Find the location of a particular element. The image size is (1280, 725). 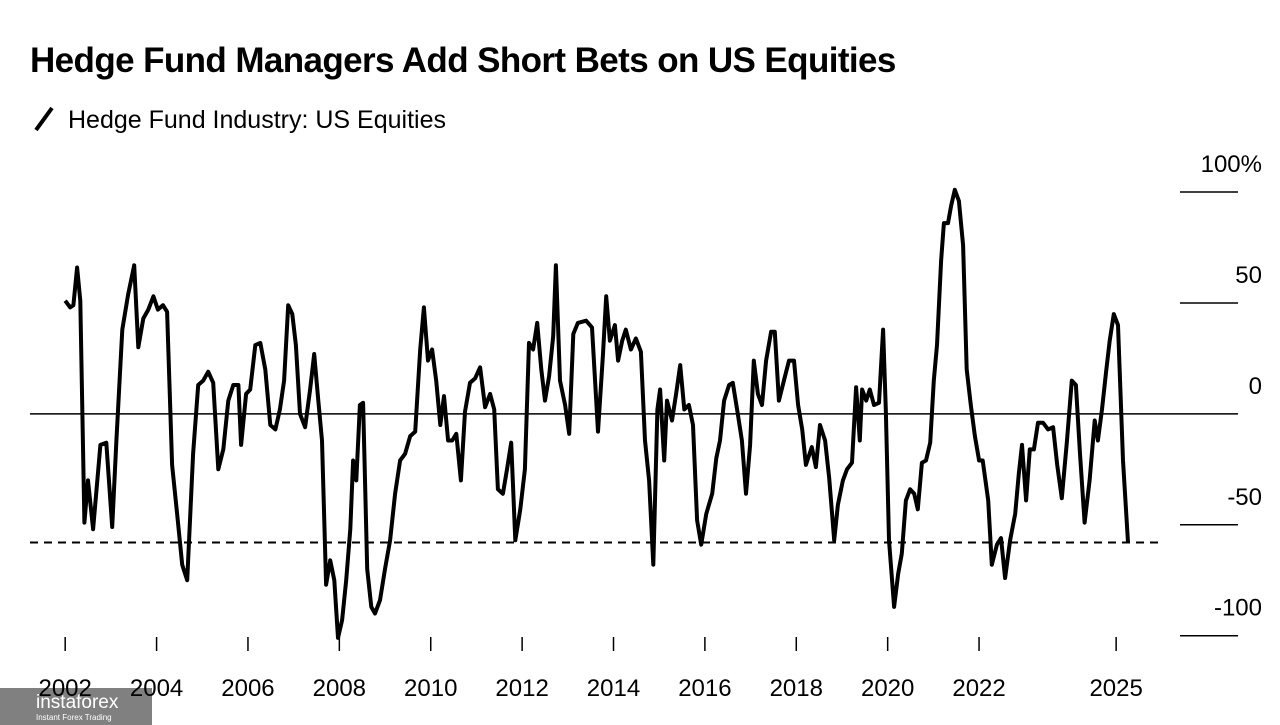

x-tick-label: 2018 is located at coordinates (796, 688).